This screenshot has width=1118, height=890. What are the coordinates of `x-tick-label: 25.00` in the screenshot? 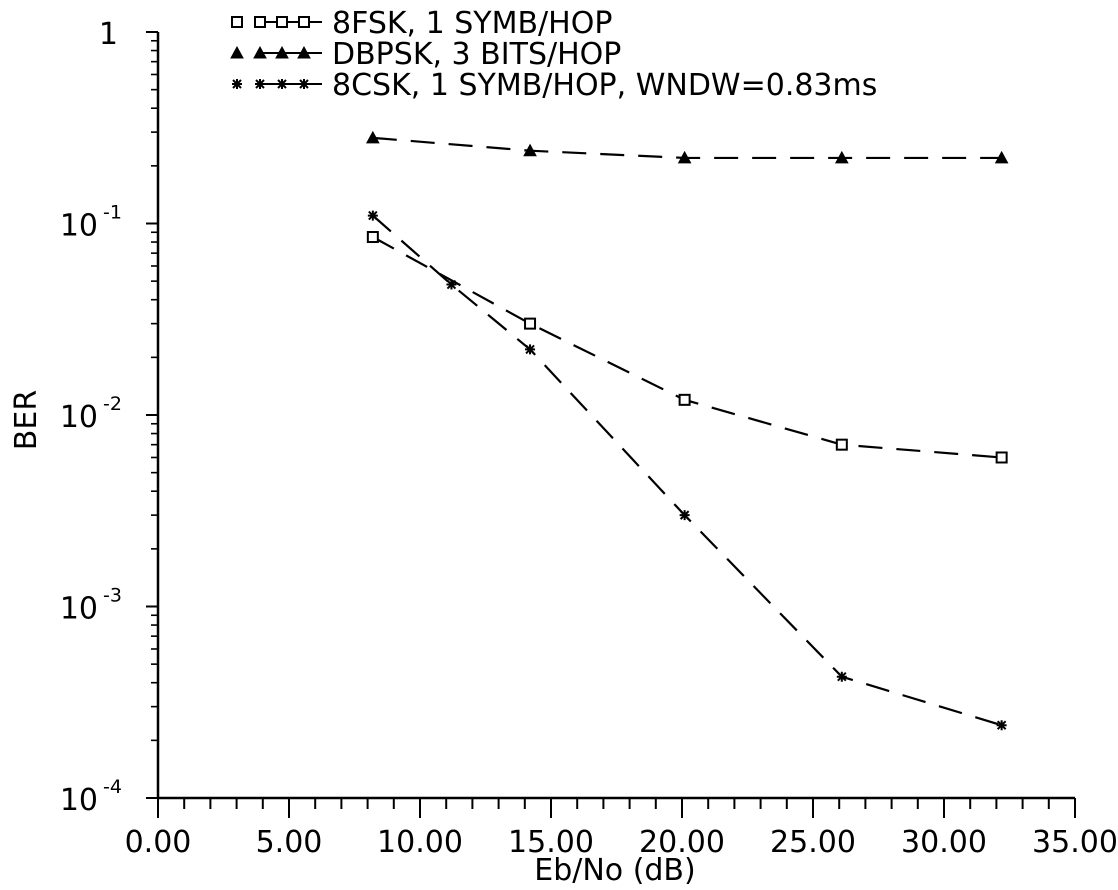 It's located at (813, 842).